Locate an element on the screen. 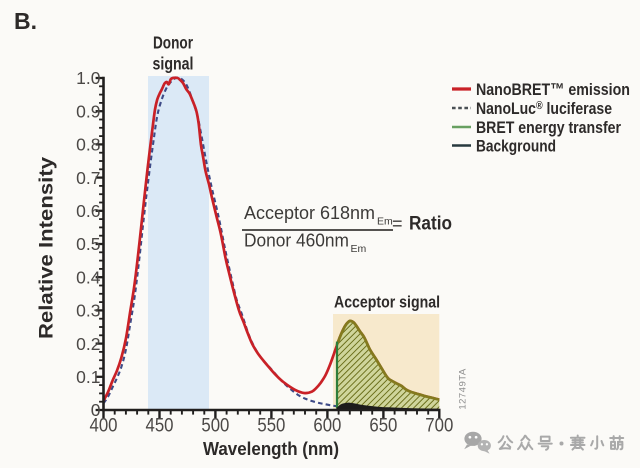 The width and height of the screenshot is (640, 468). svg-text: B. is located at coordinates (25, 21).